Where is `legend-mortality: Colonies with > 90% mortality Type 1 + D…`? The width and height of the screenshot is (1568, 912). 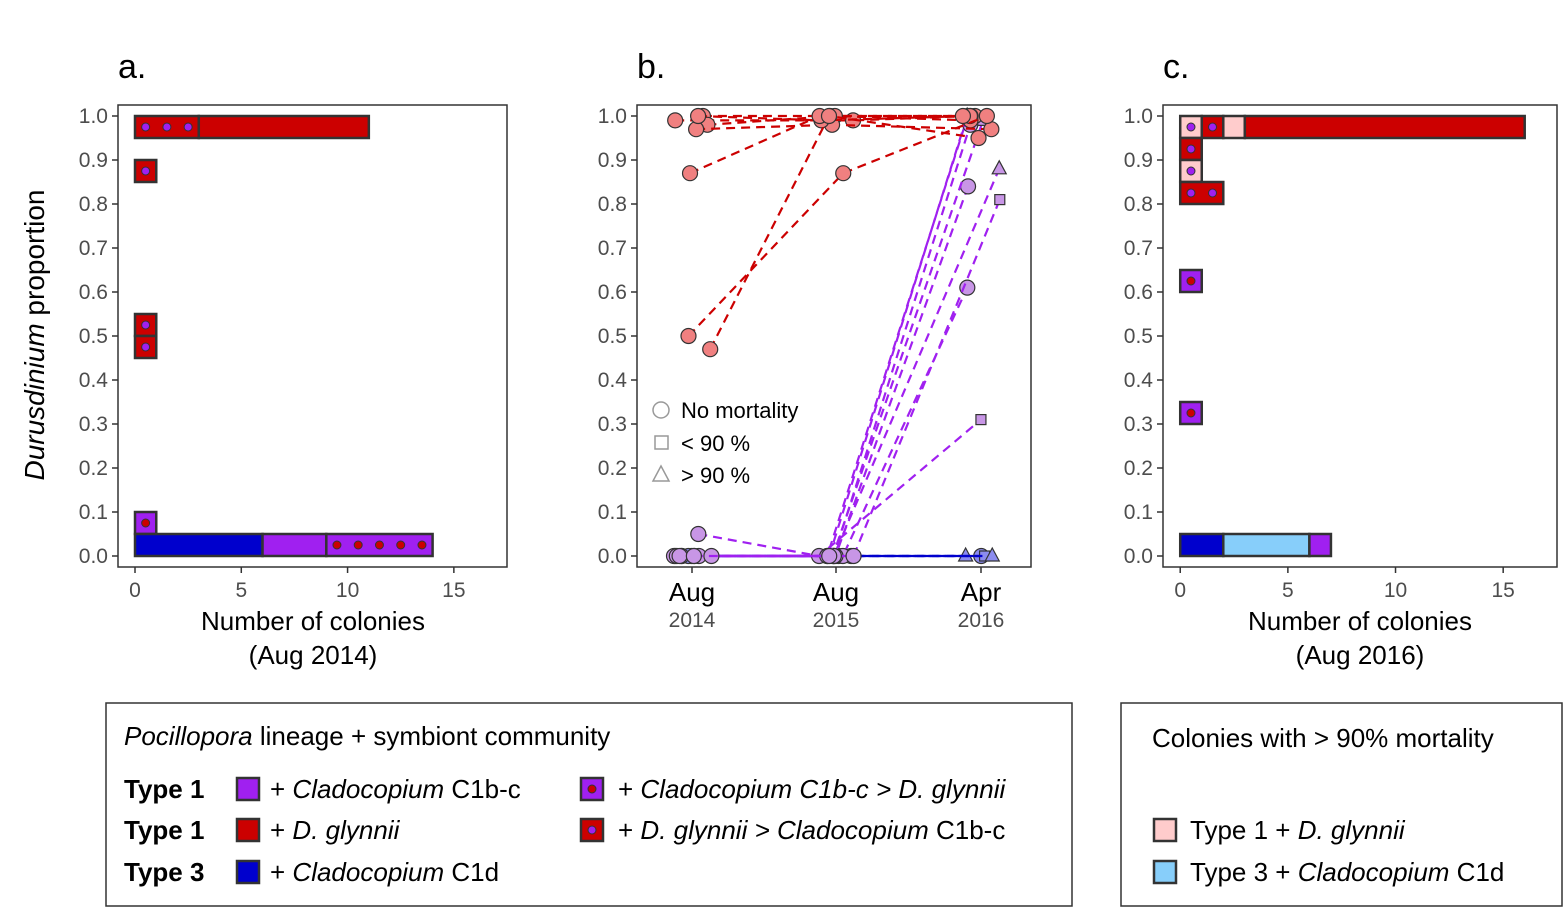
legend-mortality: Colonies with > 90% mortality Type 1 + D… is located at coordinates (1341, 804).